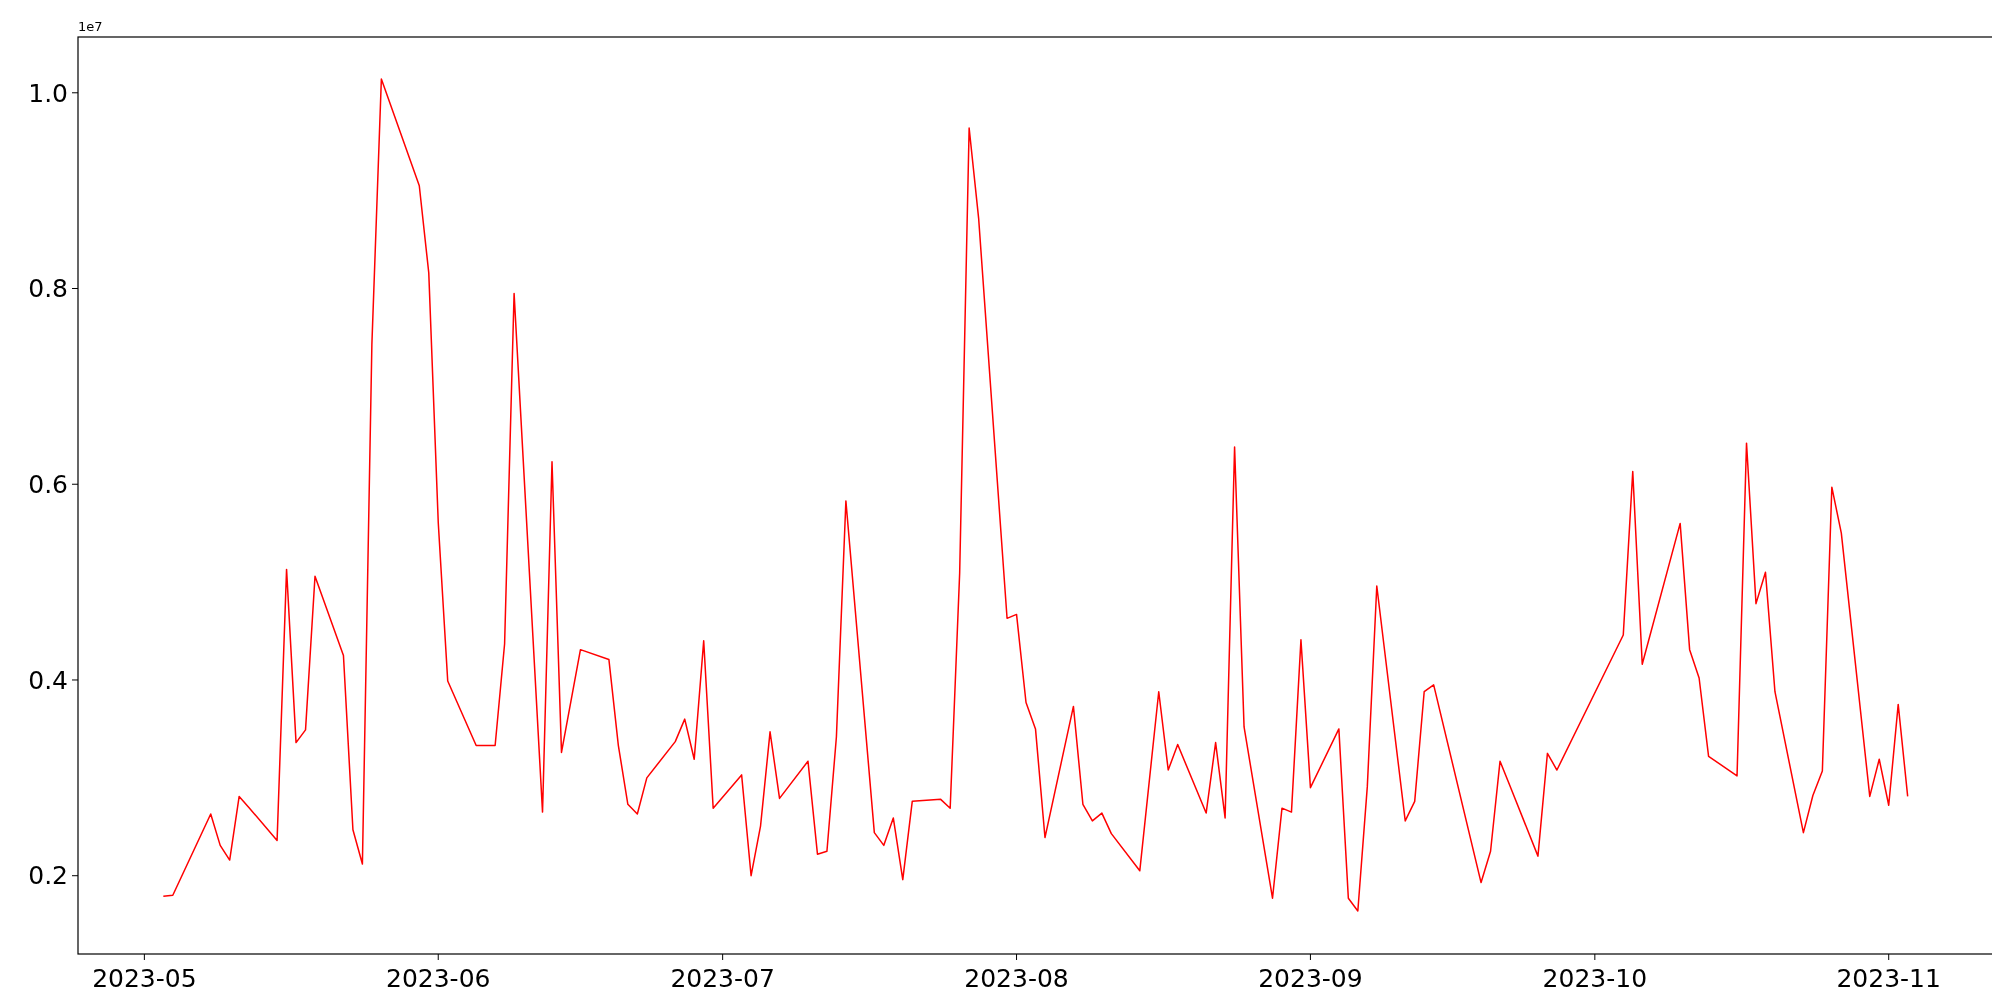  What do you see at coordinates (1888, 978) in the screenshot?
I see `x-tick-label: 2023-11` at bounding box center [1888, 978].